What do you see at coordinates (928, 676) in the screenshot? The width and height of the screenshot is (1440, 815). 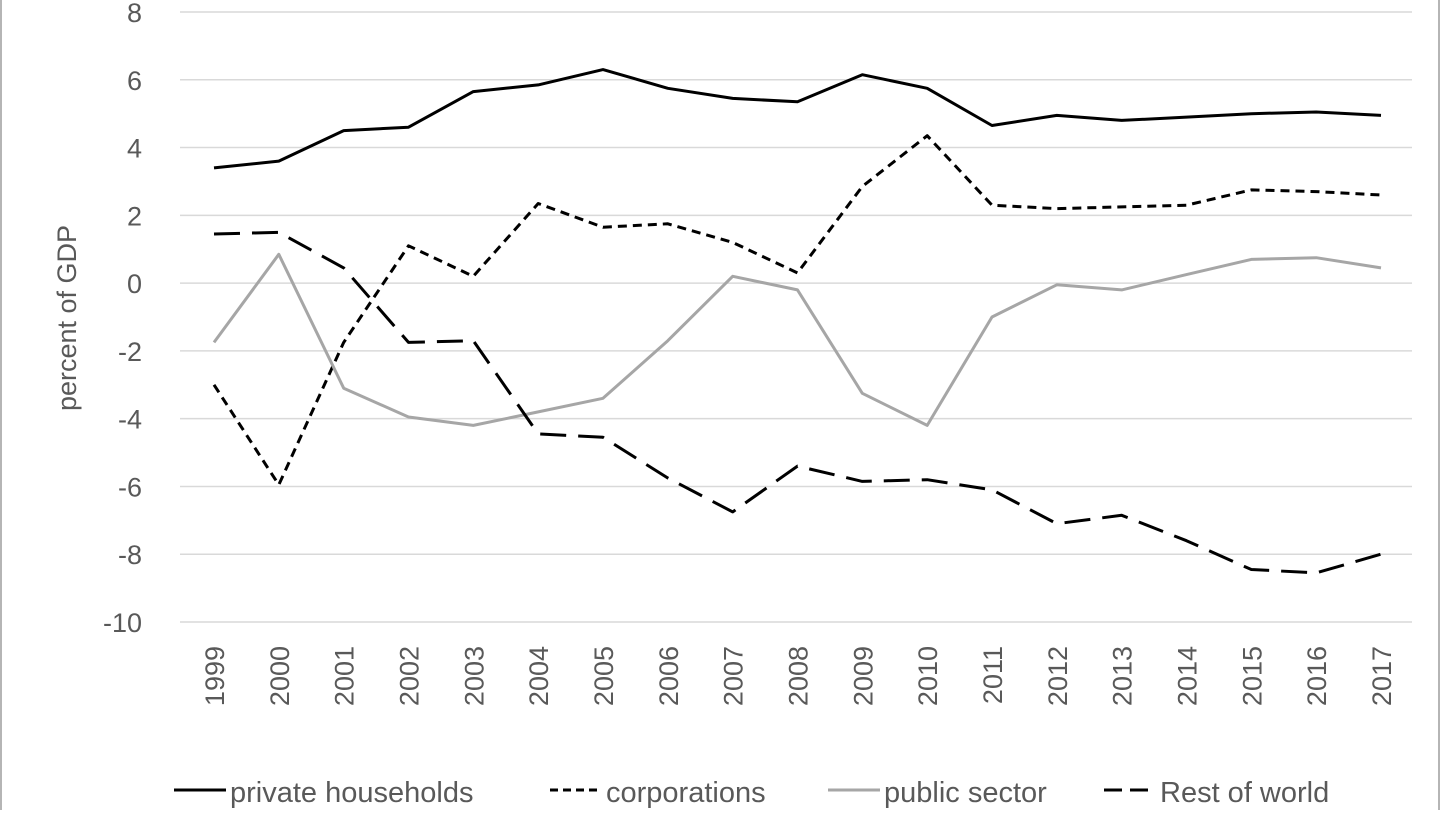 I see `x-tick-label: 2010` at bounding box center [928, 676].